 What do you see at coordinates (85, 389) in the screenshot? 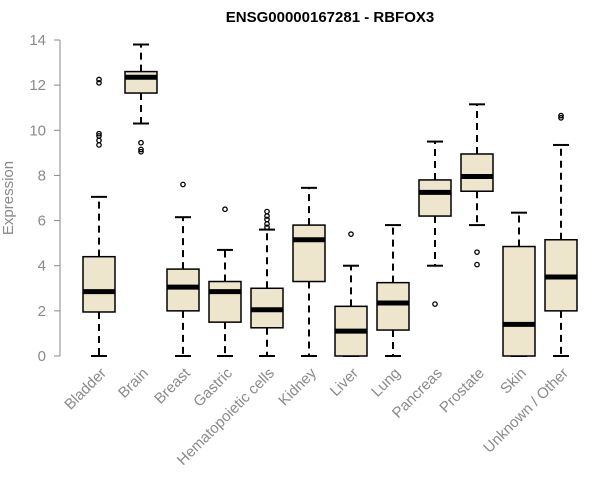
I see `x-tick-label: Bladder` at bounding box center [85, 389].